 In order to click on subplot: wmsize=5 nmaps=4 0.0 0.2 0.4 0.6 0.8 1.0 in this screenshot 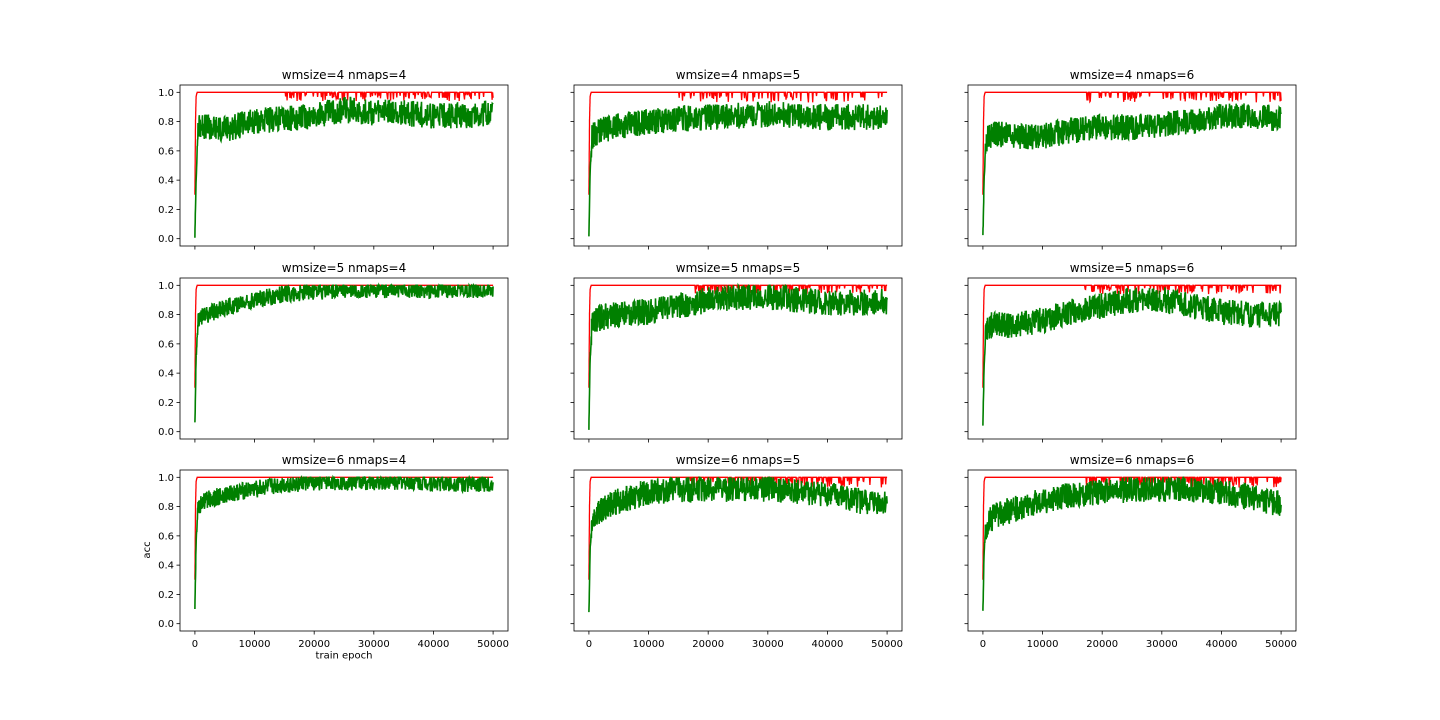, I will do `click(333, 352)`.